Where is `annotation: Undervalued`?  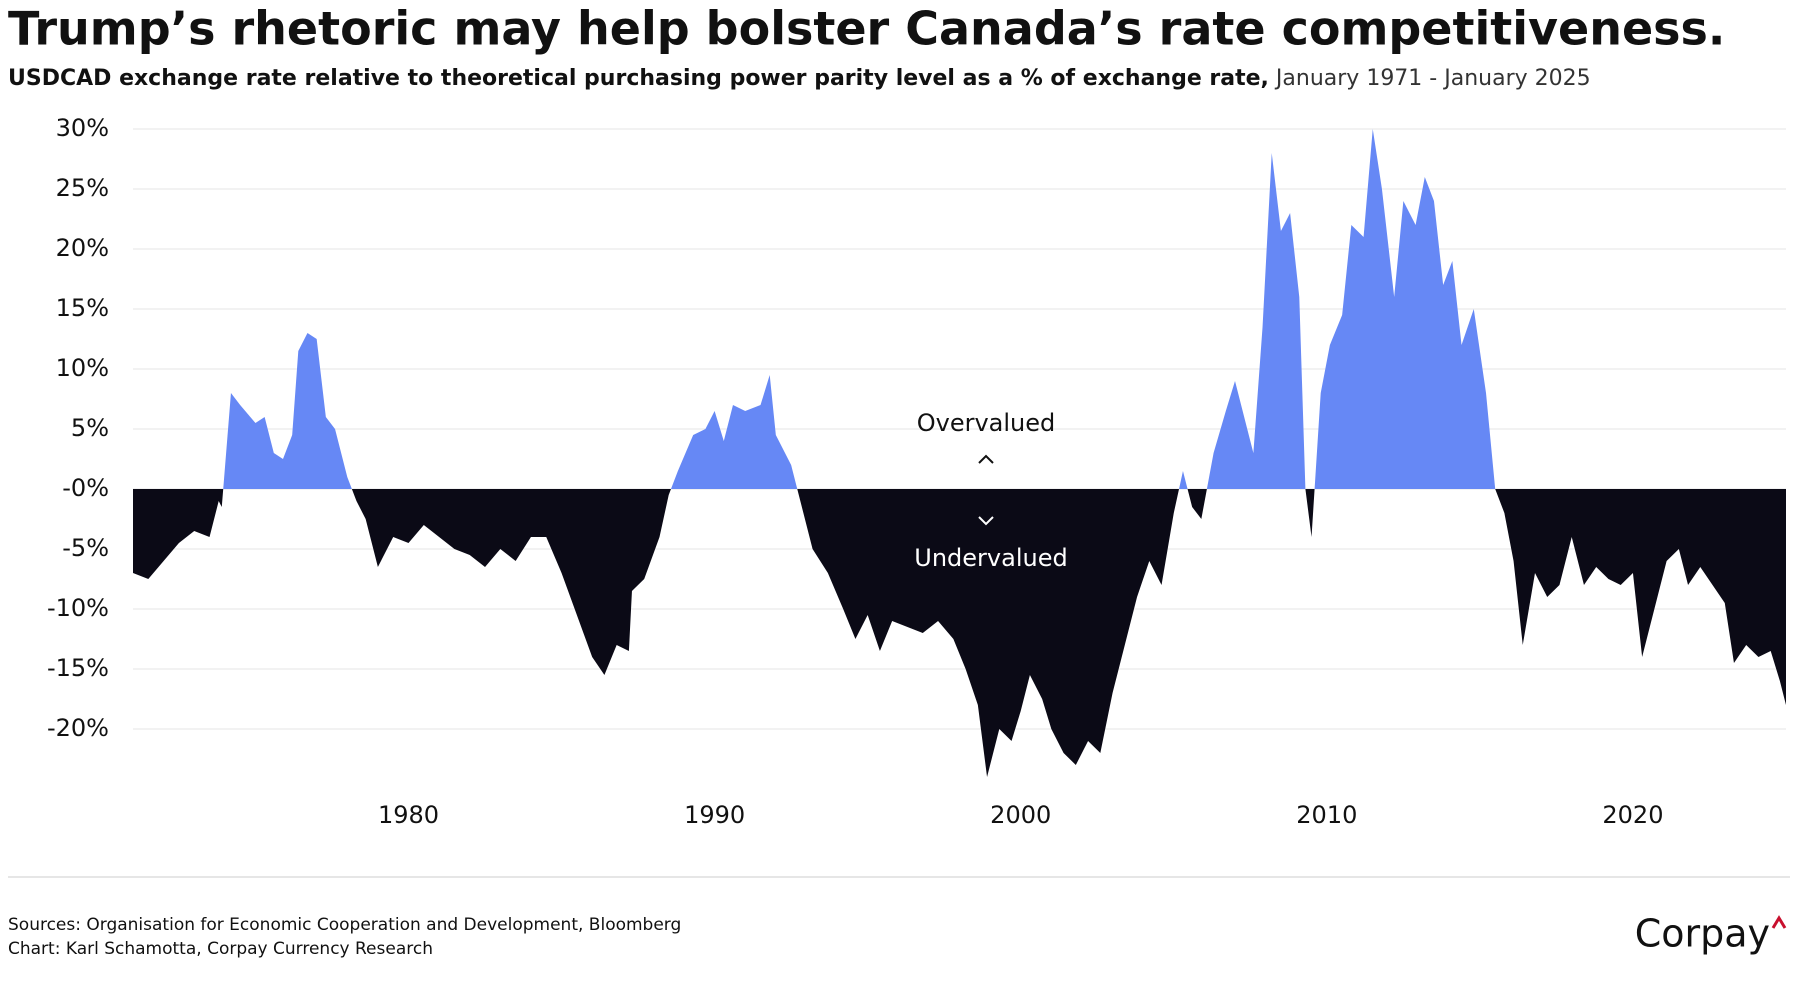 annotation: Undervalued is located at coordinates (990, 558).